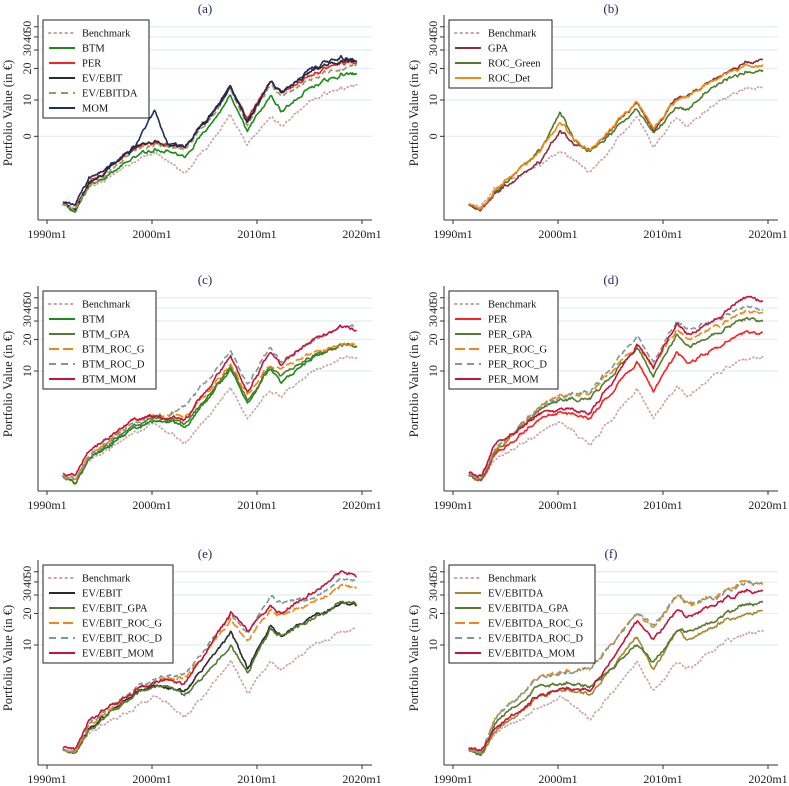 This screenshot has width=789, height=786. I want to click on legend: Benchmark BTM PER EV/EBIT EV/EBITDA MOM, so click(96, 69).